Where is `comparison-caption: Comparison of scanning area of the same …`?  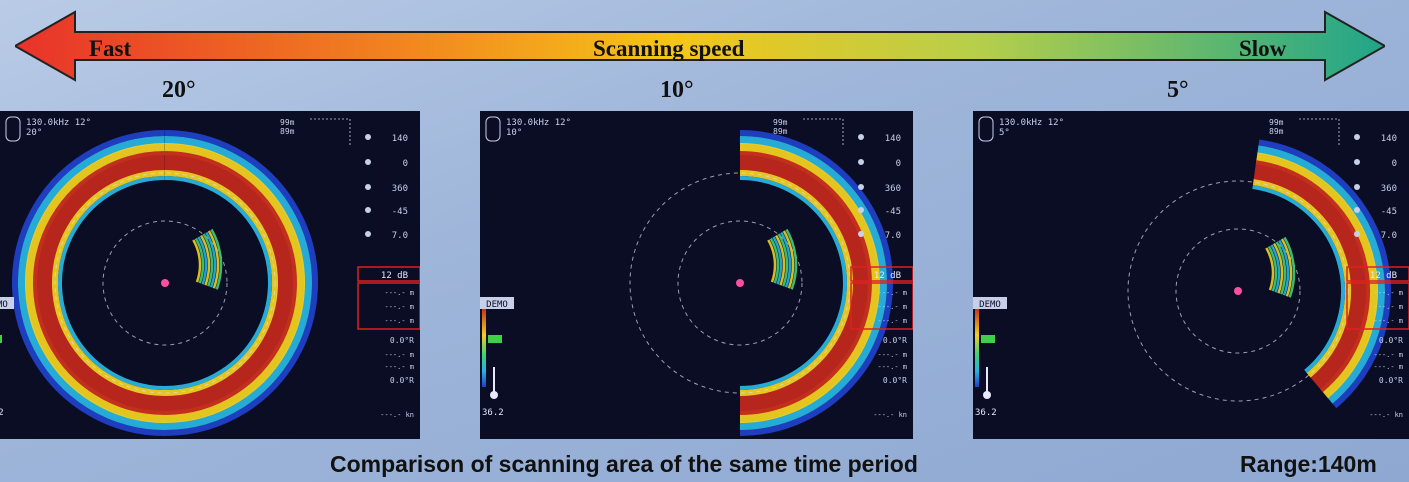
comparison-caption: Comparison of scanning area of the same … is located at coordinates (624, 464).